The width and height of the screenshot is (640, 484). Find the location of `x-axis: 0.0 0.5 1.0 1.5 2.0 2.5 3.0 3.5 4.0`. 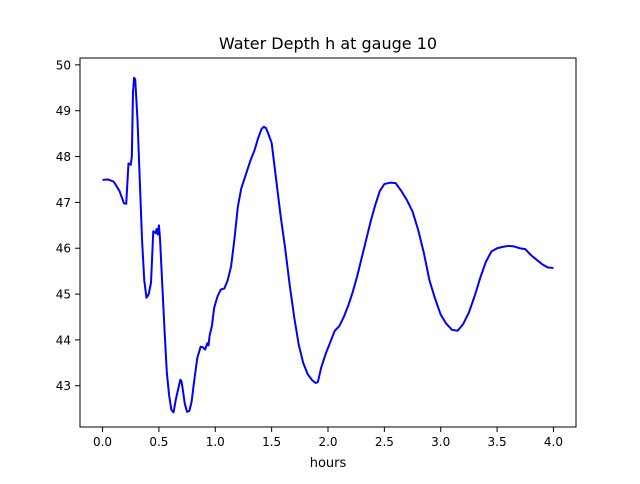

x-axis: 0.0 0.5 1.0 1.5 2.0 2.5 3.0 3.5 4.0 is located at coordinates (328, 438).